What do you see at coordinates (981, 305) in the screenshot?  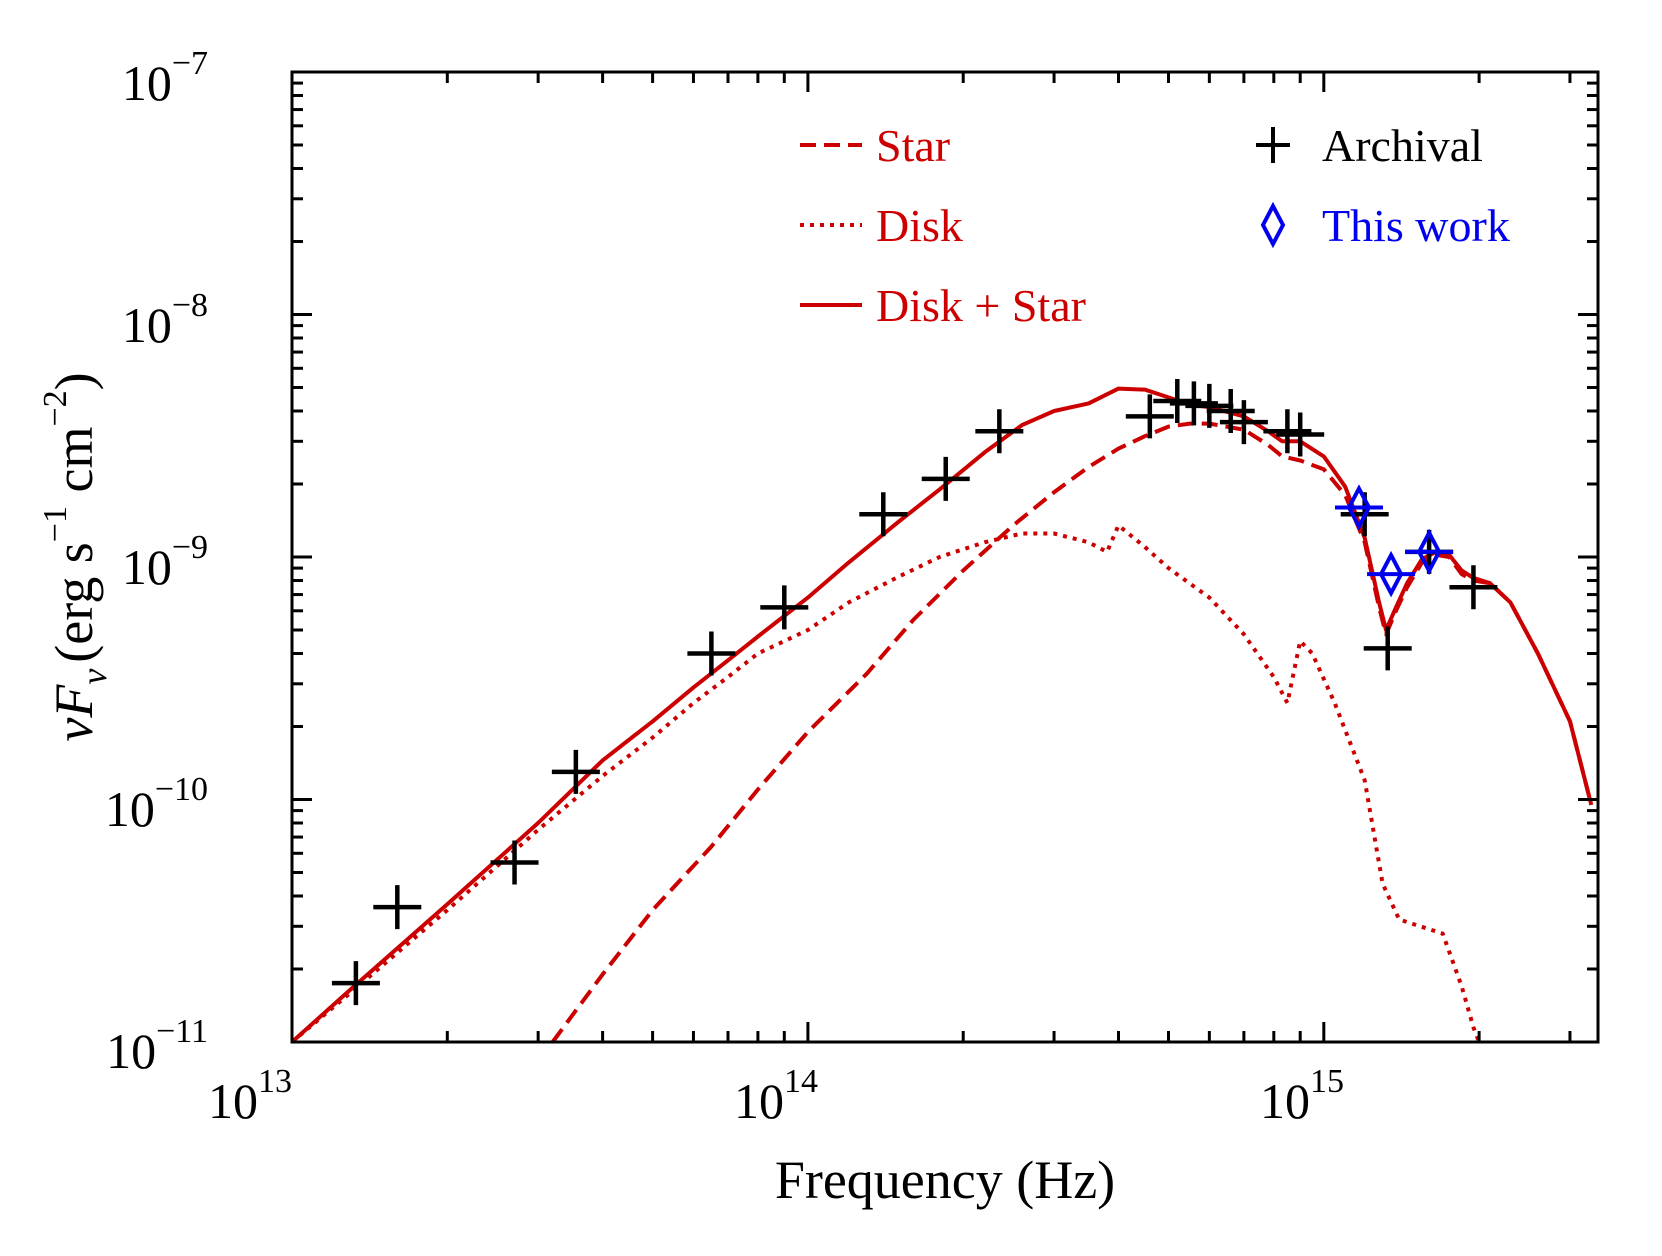 I see `svg-text: Disk + Star` at bounding box center [981, 305].